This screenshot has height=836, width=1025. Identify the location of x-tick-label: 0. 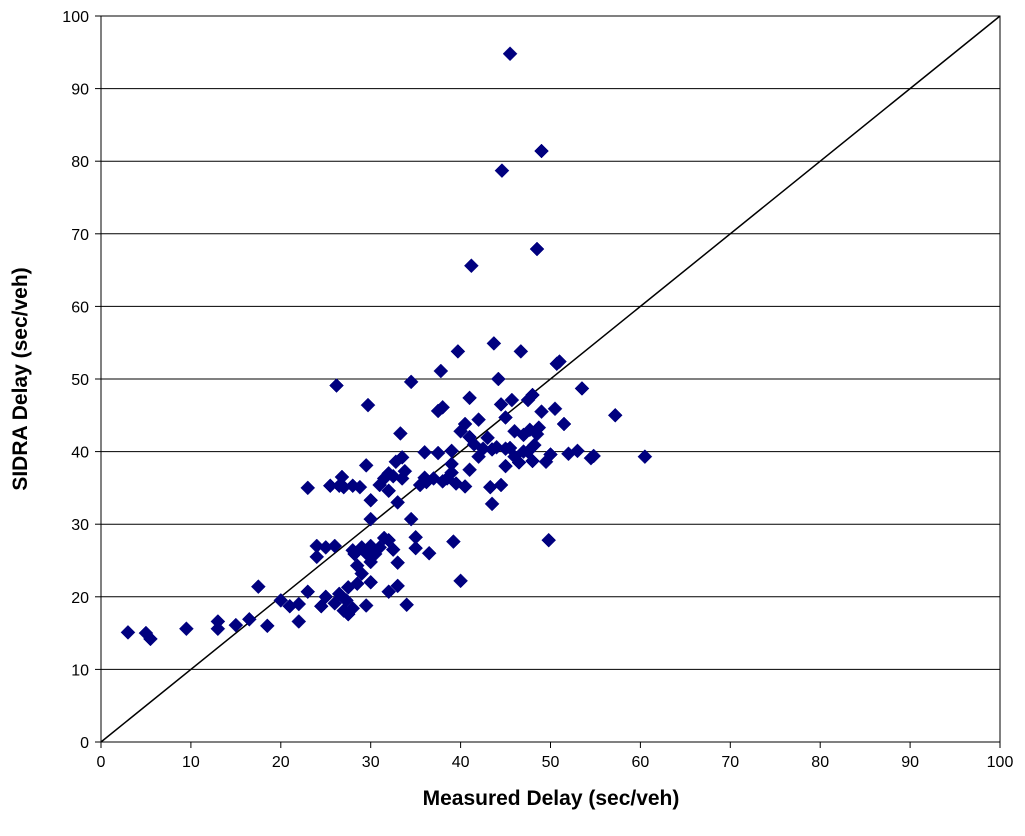
(101, 762).